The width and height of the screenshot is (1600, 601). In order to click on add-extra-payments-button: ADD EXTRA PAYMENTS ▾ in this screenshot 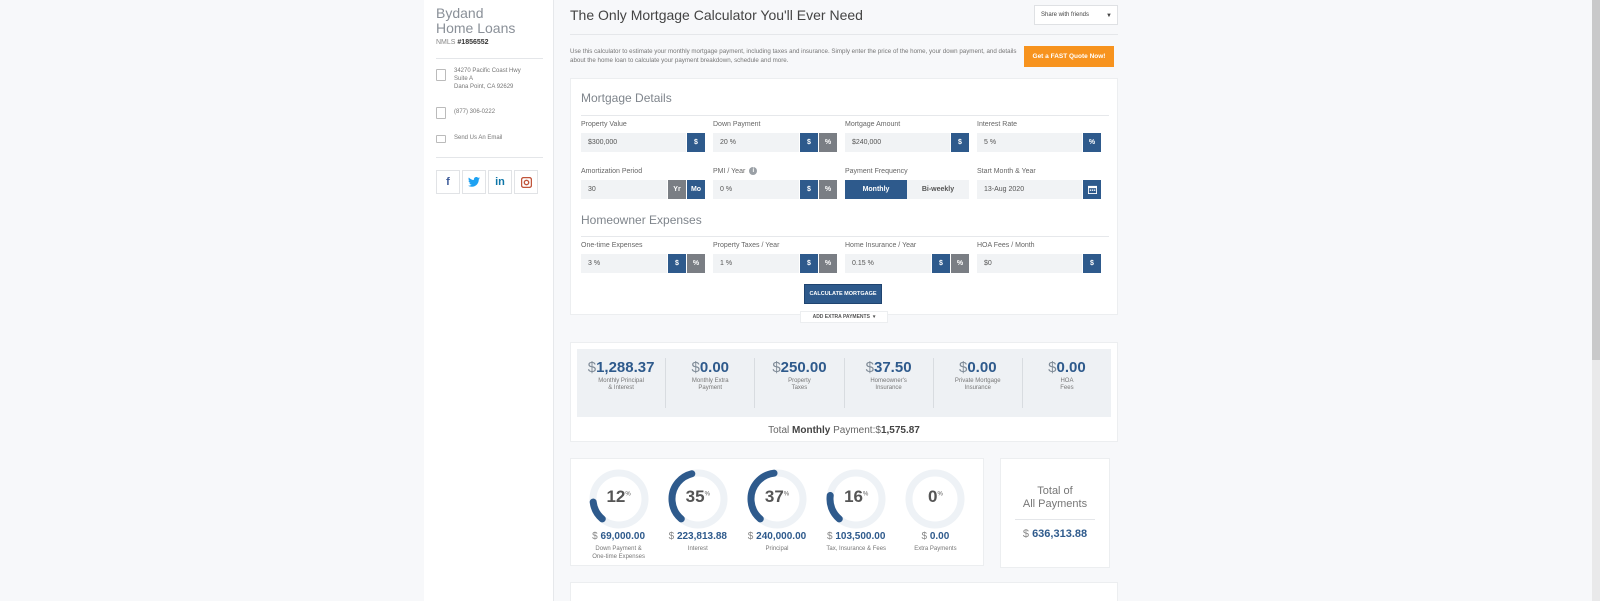, I will do `click(844, 317)`.